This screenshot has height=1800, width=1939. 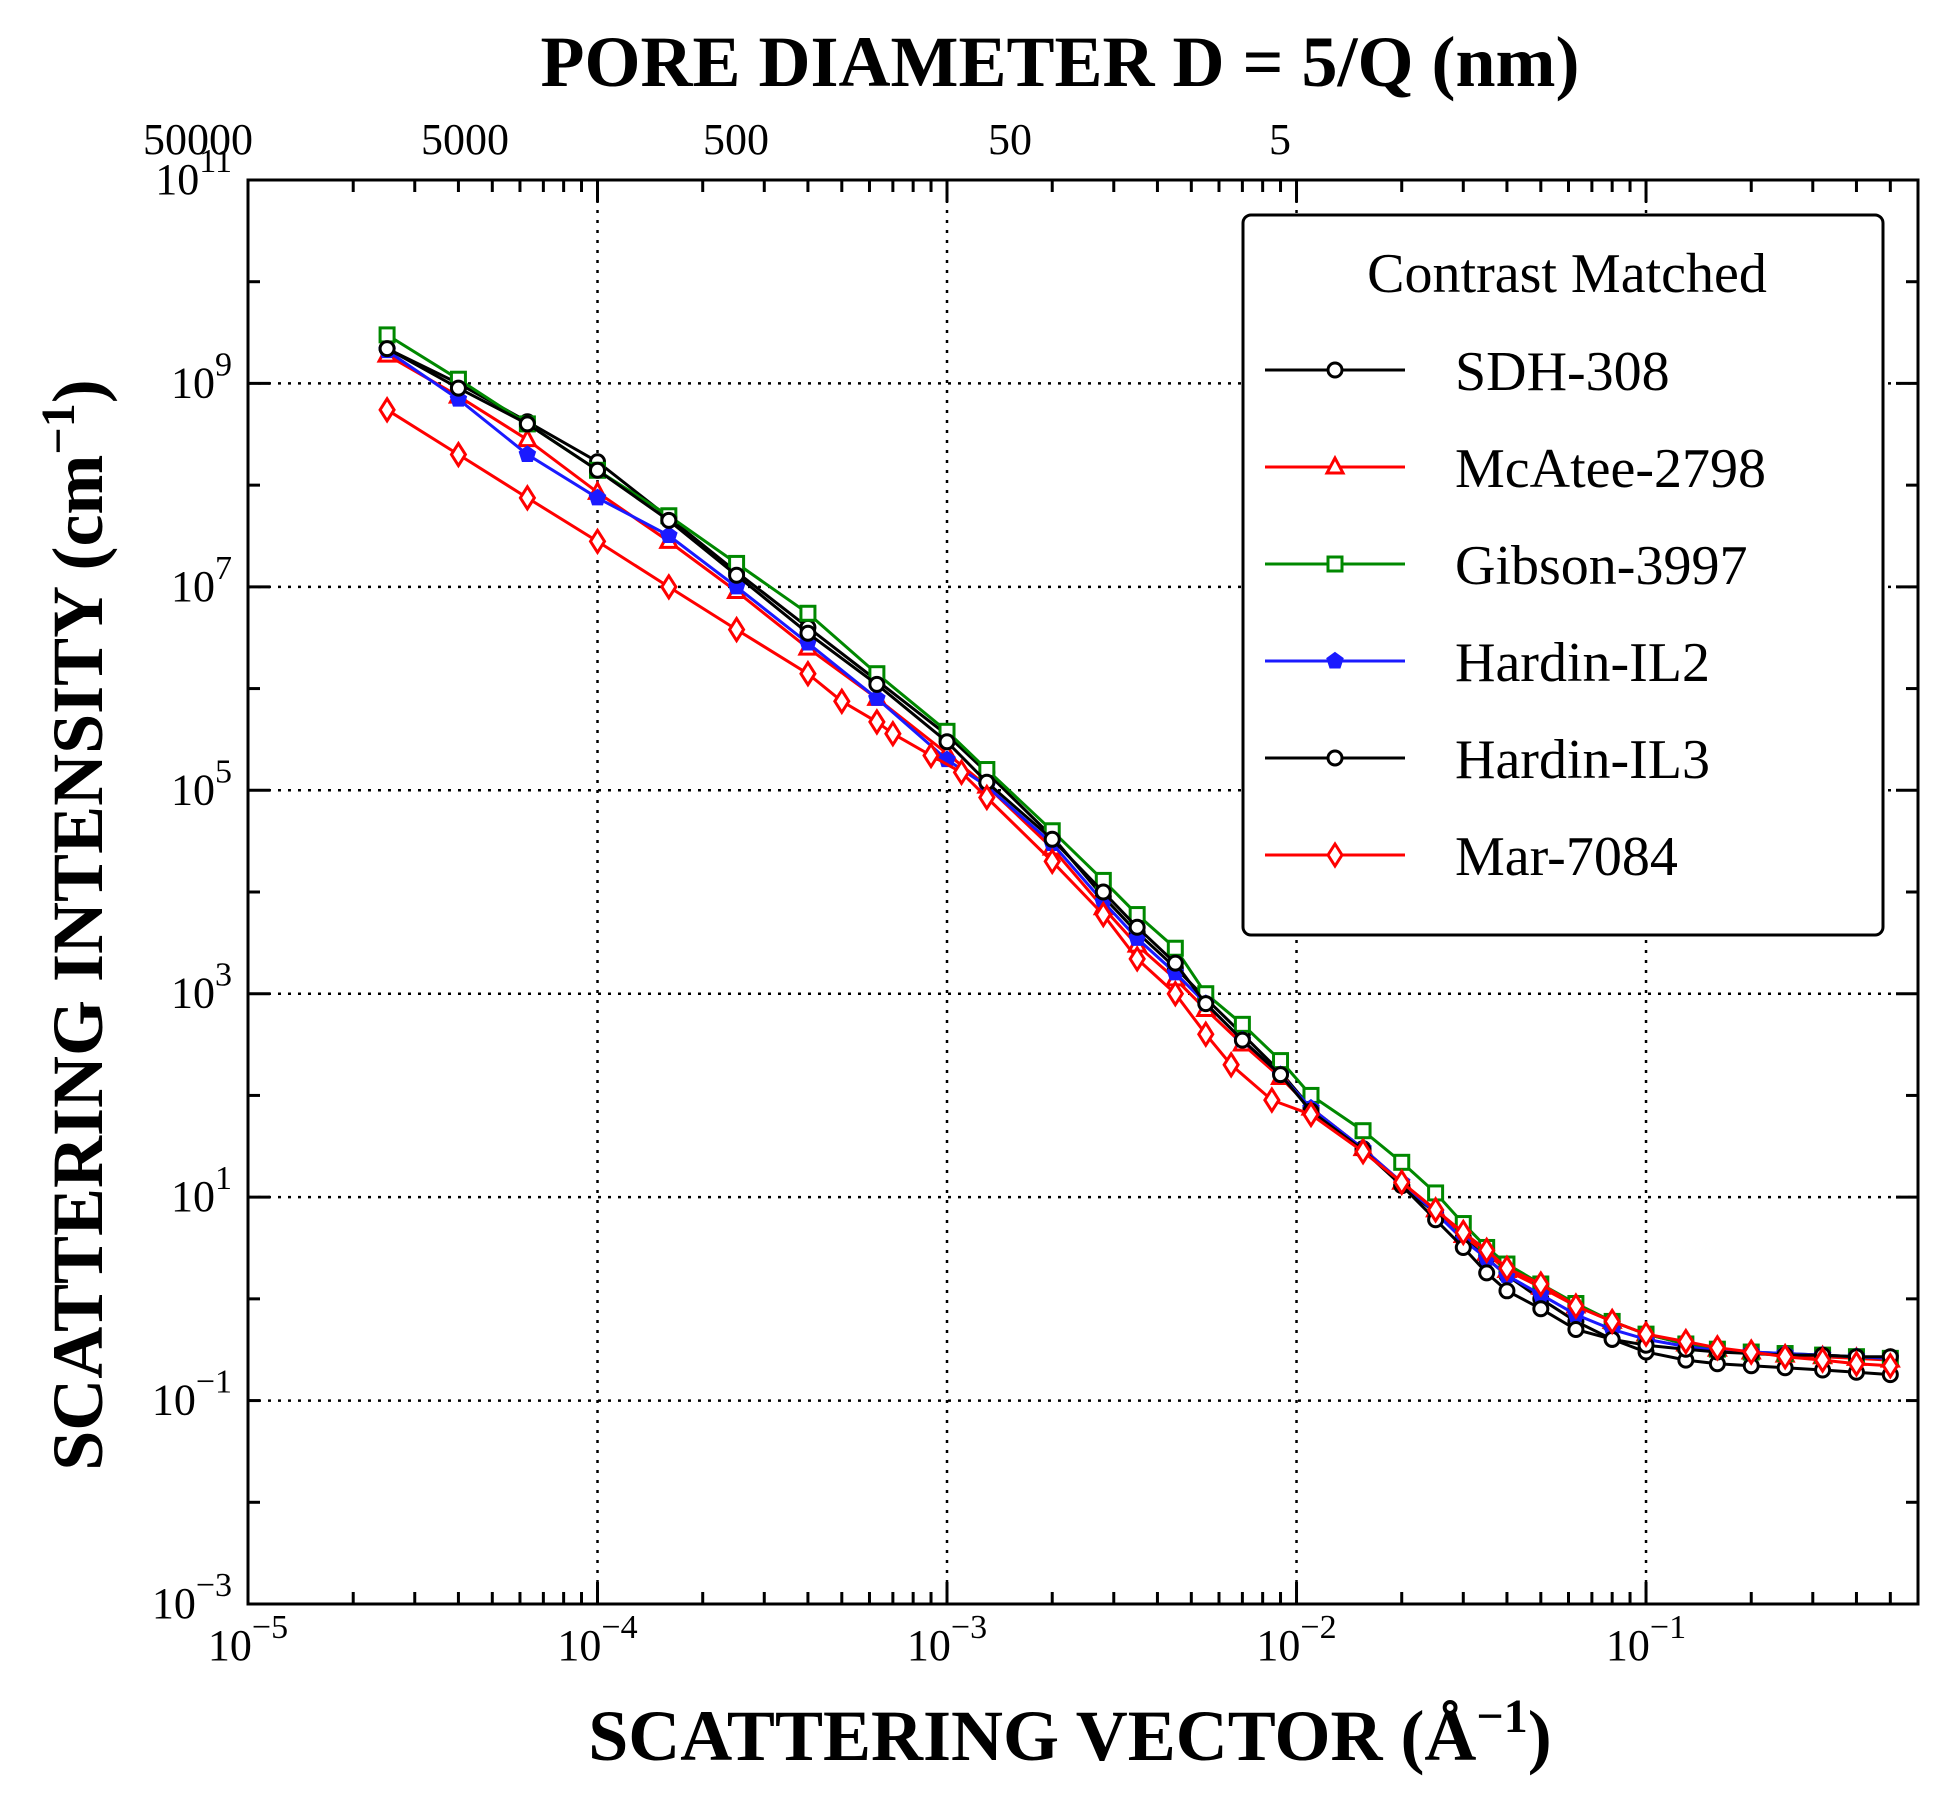 I want to click on legend-box, so click(x=1563, y=575).